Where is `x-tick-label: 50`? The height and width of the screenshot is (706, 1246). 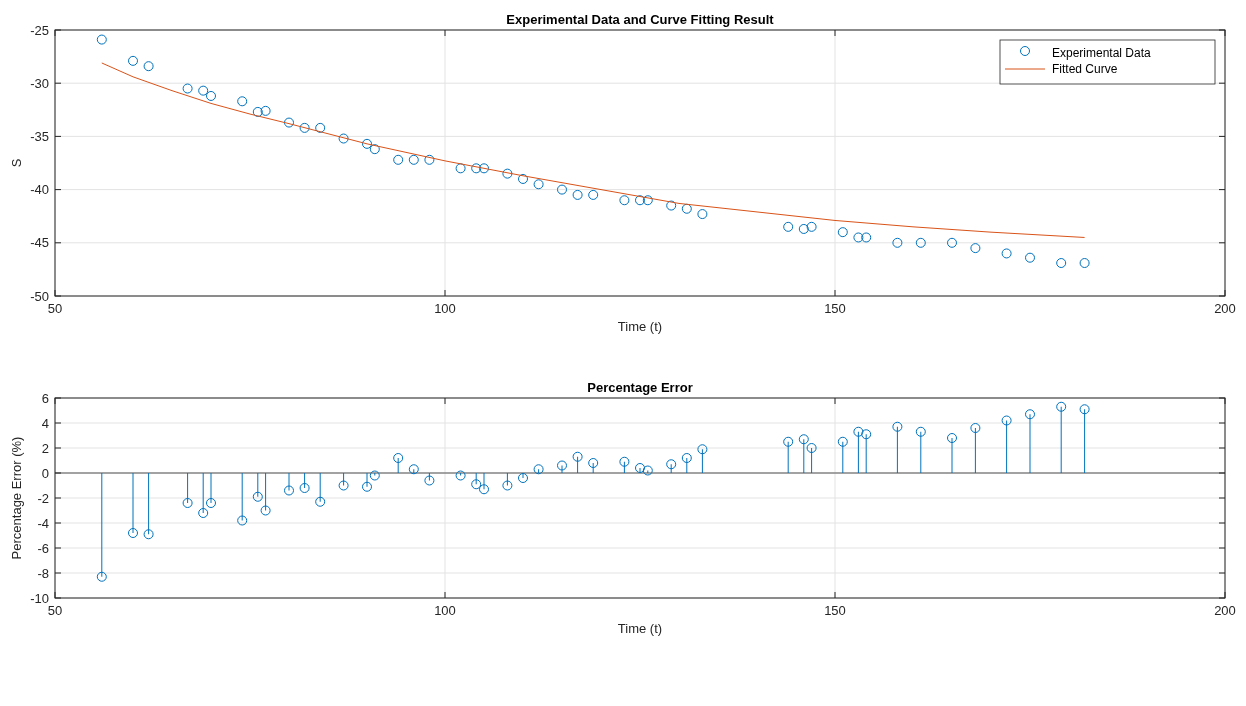
x-tick-label: 50 is located at coordinates (55, 308).